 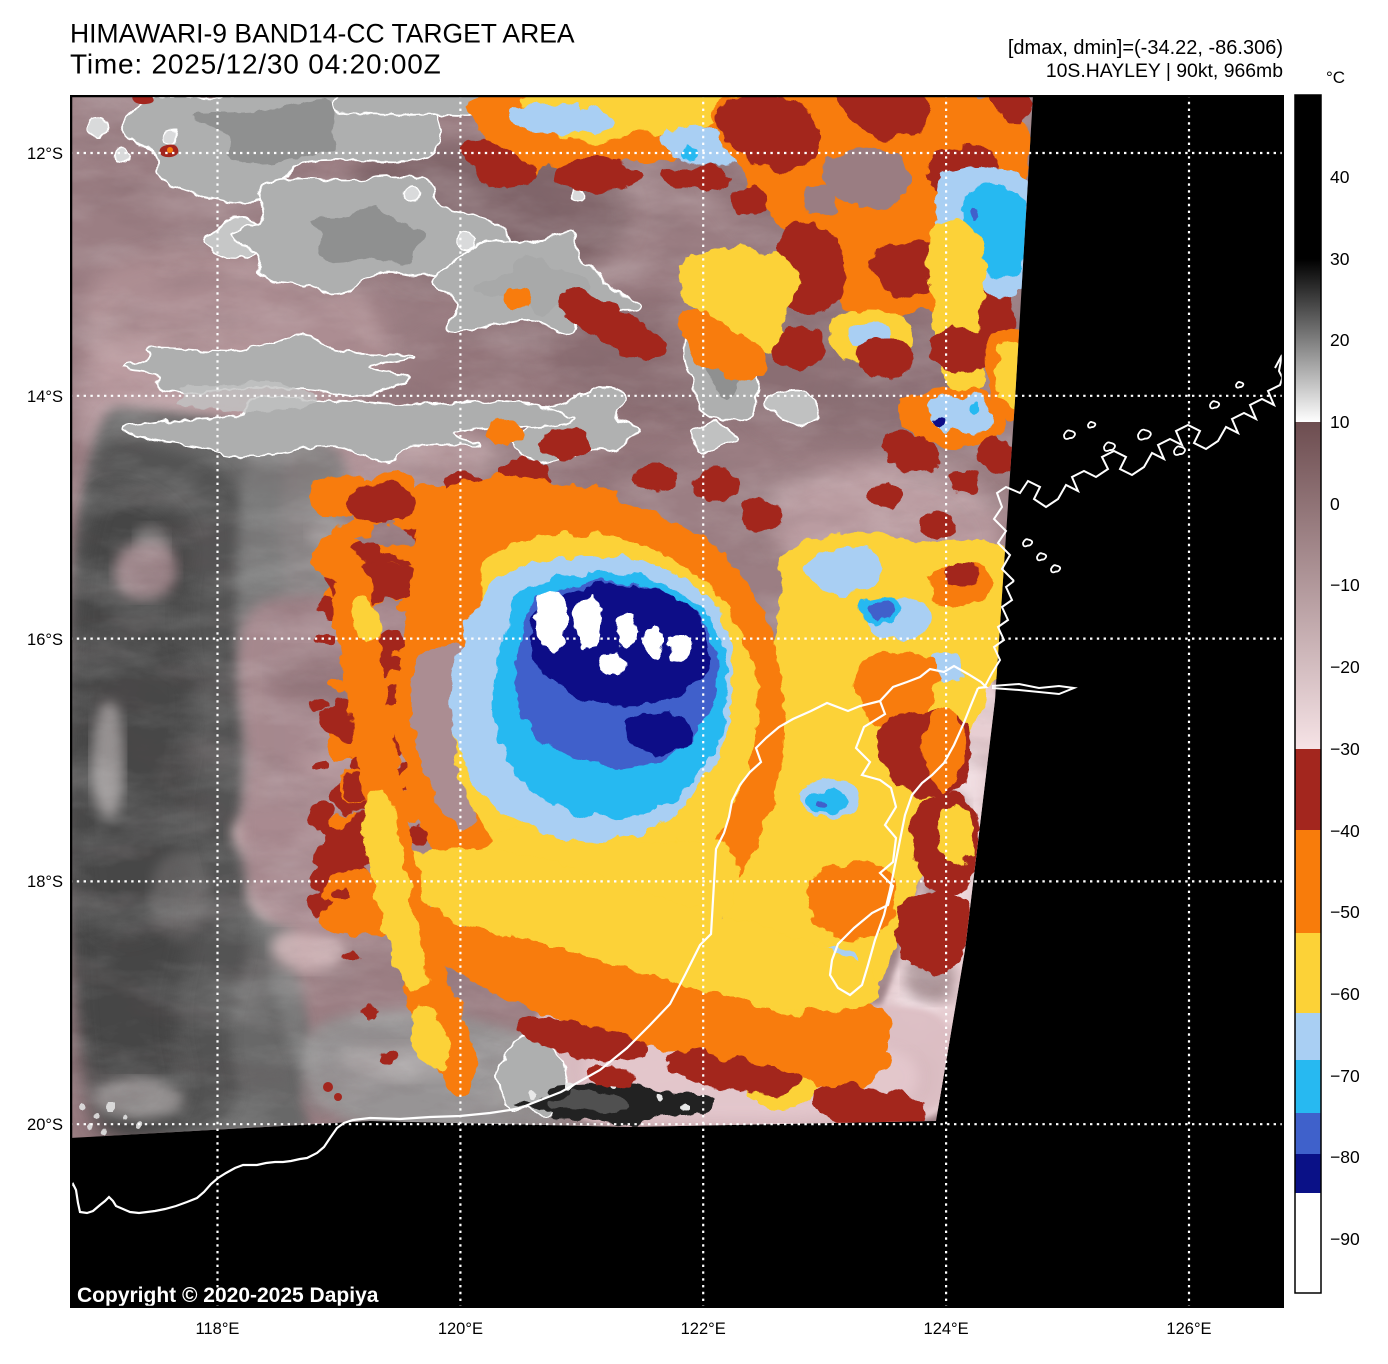 I want to click on svg-text: 40, so click(x=1340, y=177).